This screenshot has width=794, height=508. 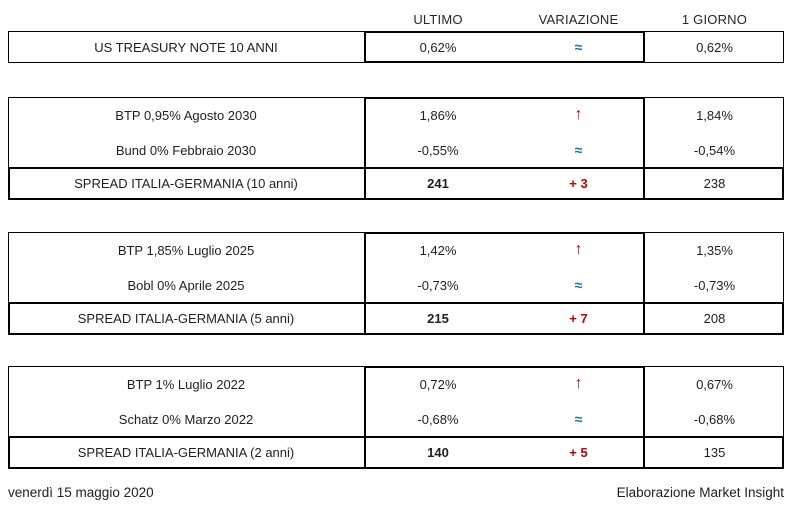 I want to click on table-row: Schatz 0% Marzo 2022 -0,68% ≈ -0,68%, so click(x=396, y=419).